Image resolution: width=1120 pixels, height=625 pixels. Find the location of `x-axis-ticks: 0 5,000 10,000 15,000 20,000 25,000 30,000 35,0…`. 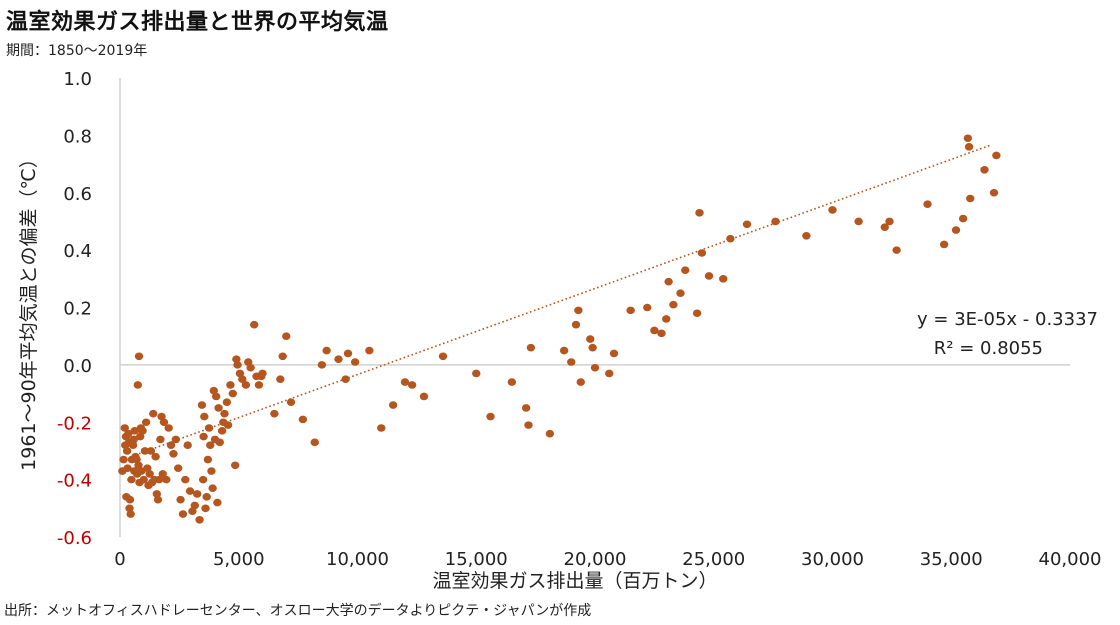

x-axis-ticks: 0 5,000 10,000 15,000 20,000 25,000 30,000 35,0… is located at coordinates (607, 559).